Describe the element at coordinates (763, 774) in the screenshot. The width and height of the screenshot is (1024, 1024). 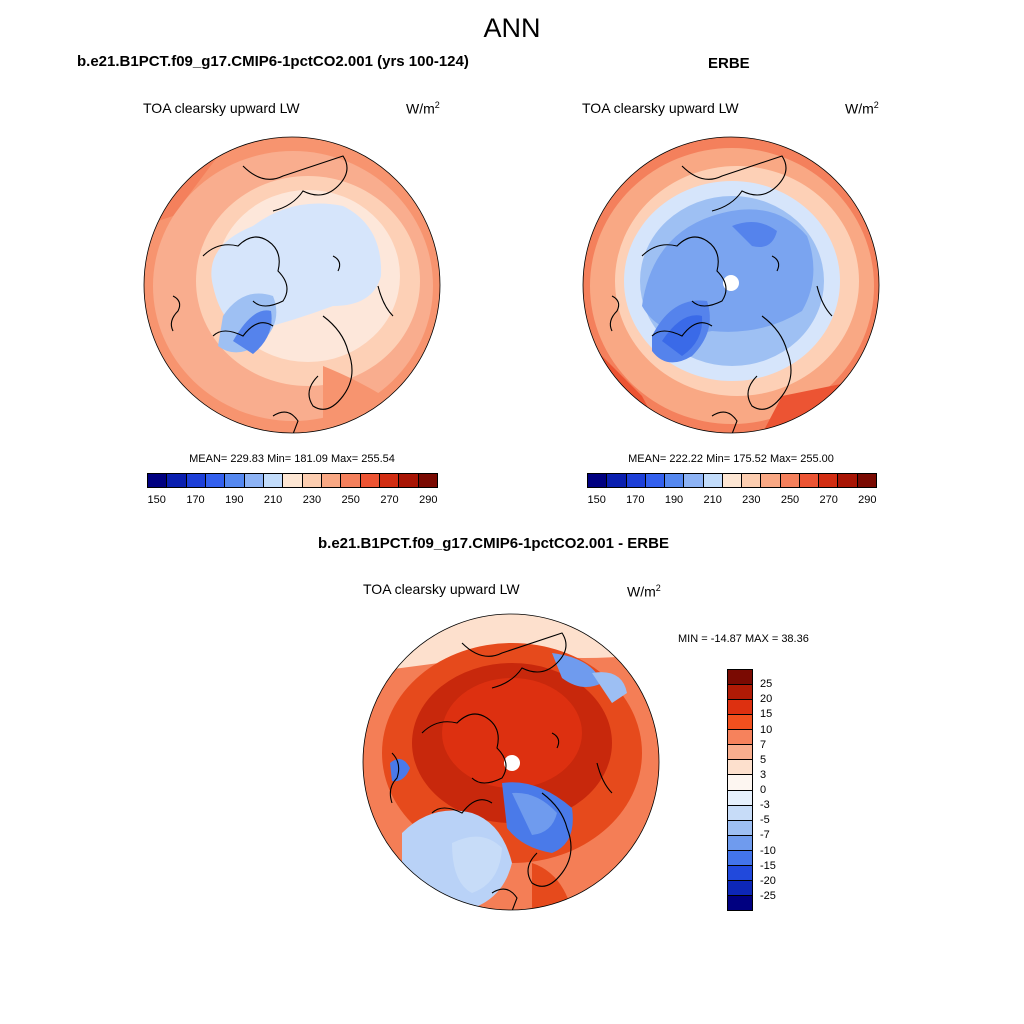
I see `diff-colorbar-tick-label: 3` at that location.